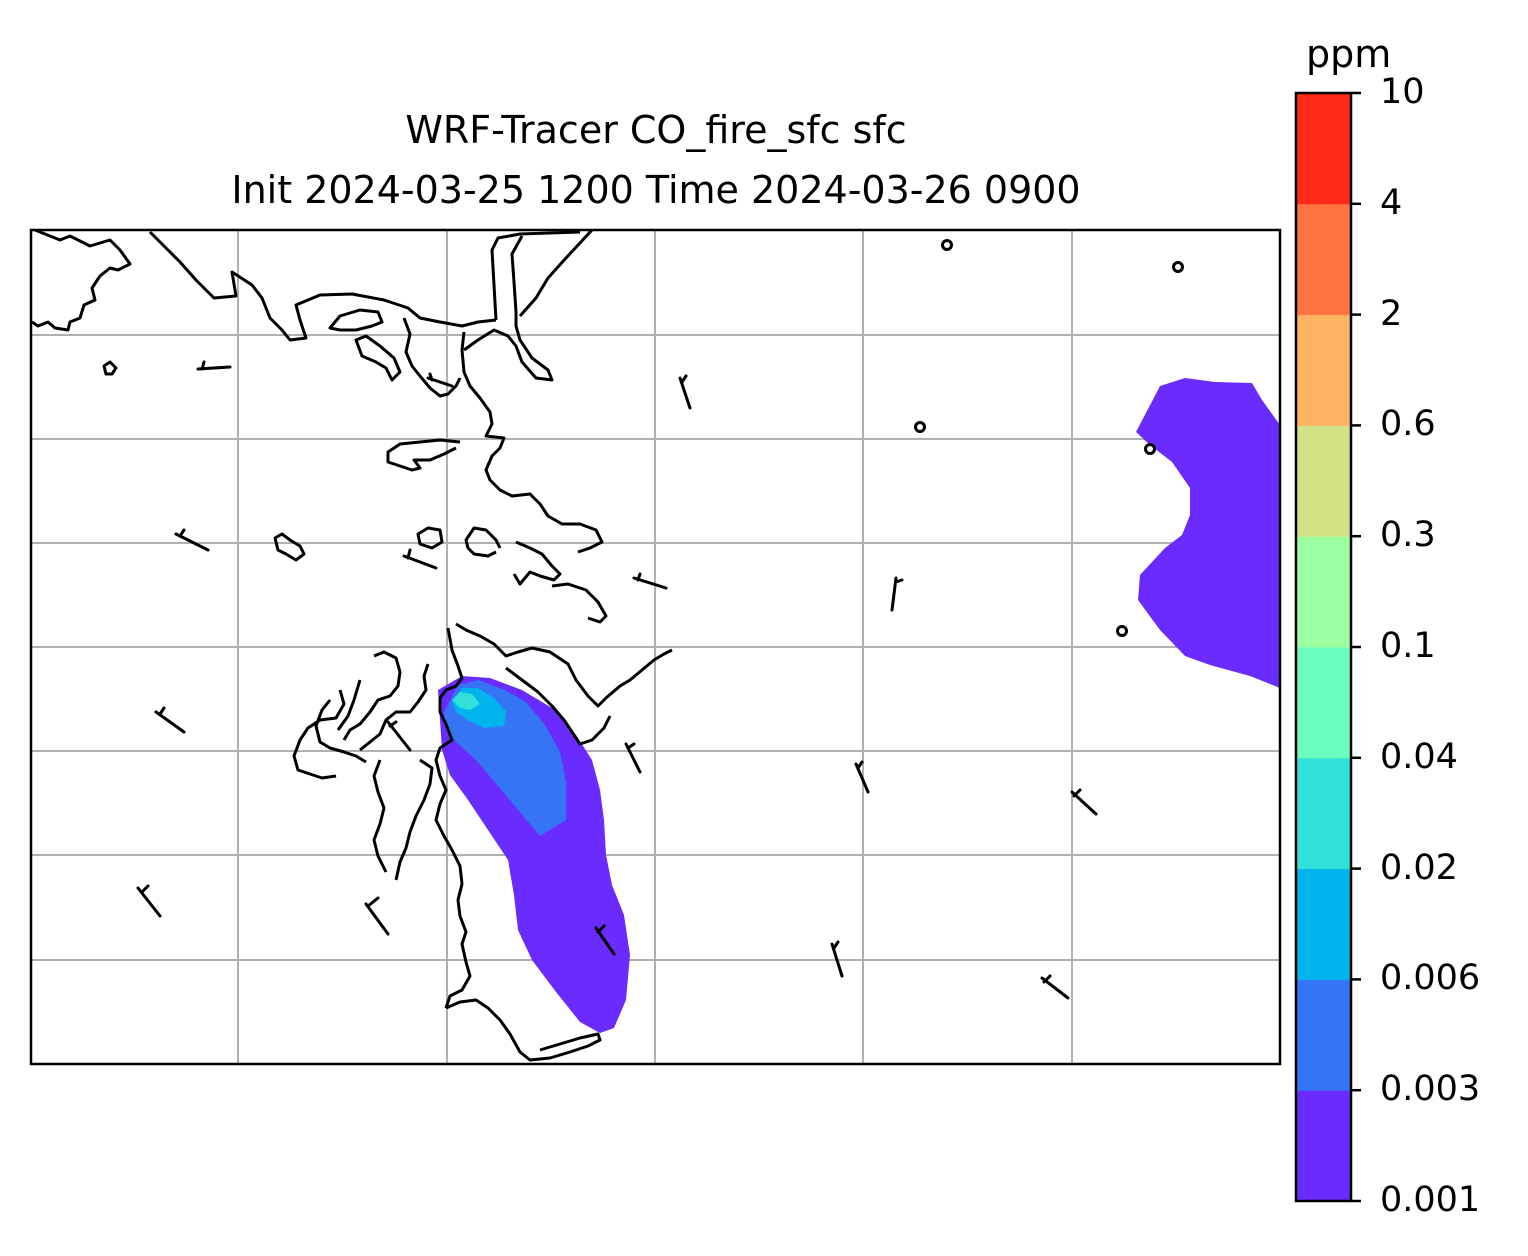 The height and width of the screenshot is (1256, 1528). I want to click on colorbar, so click(1327, 647).